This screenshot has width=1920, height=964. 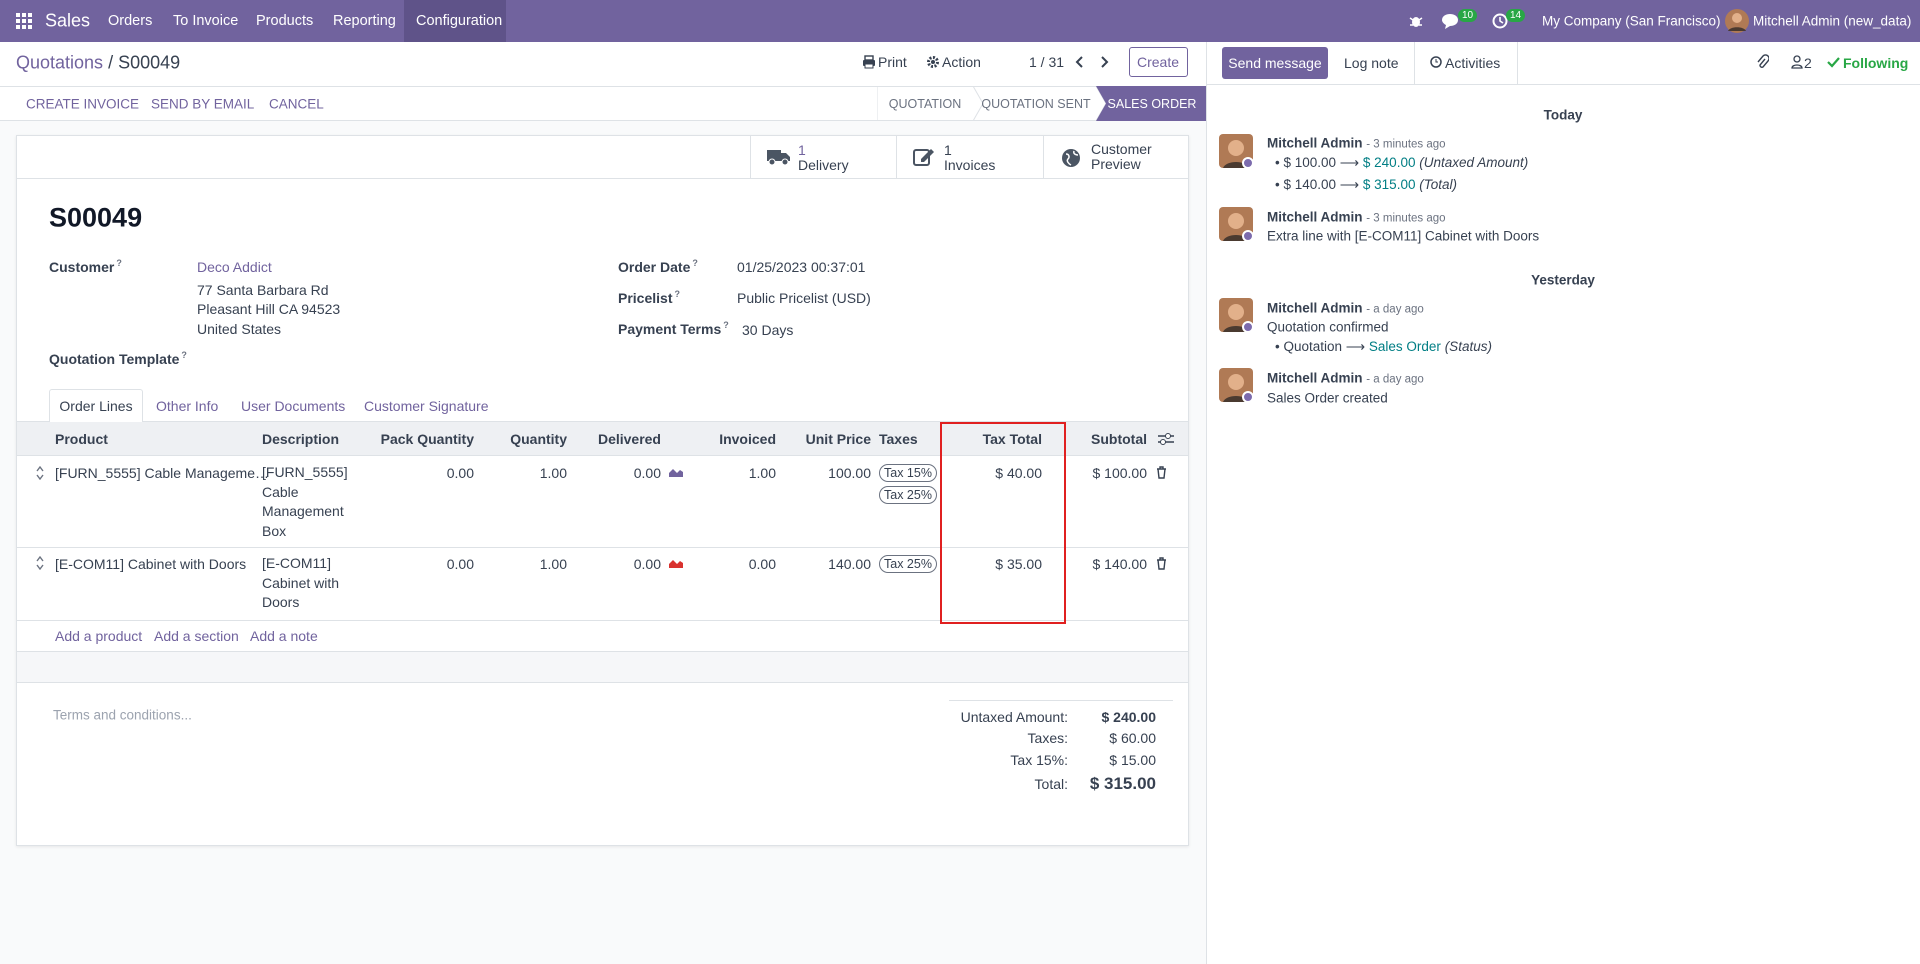 I want to click on smart-button-label: Delivery, so click(x=823, y=165).